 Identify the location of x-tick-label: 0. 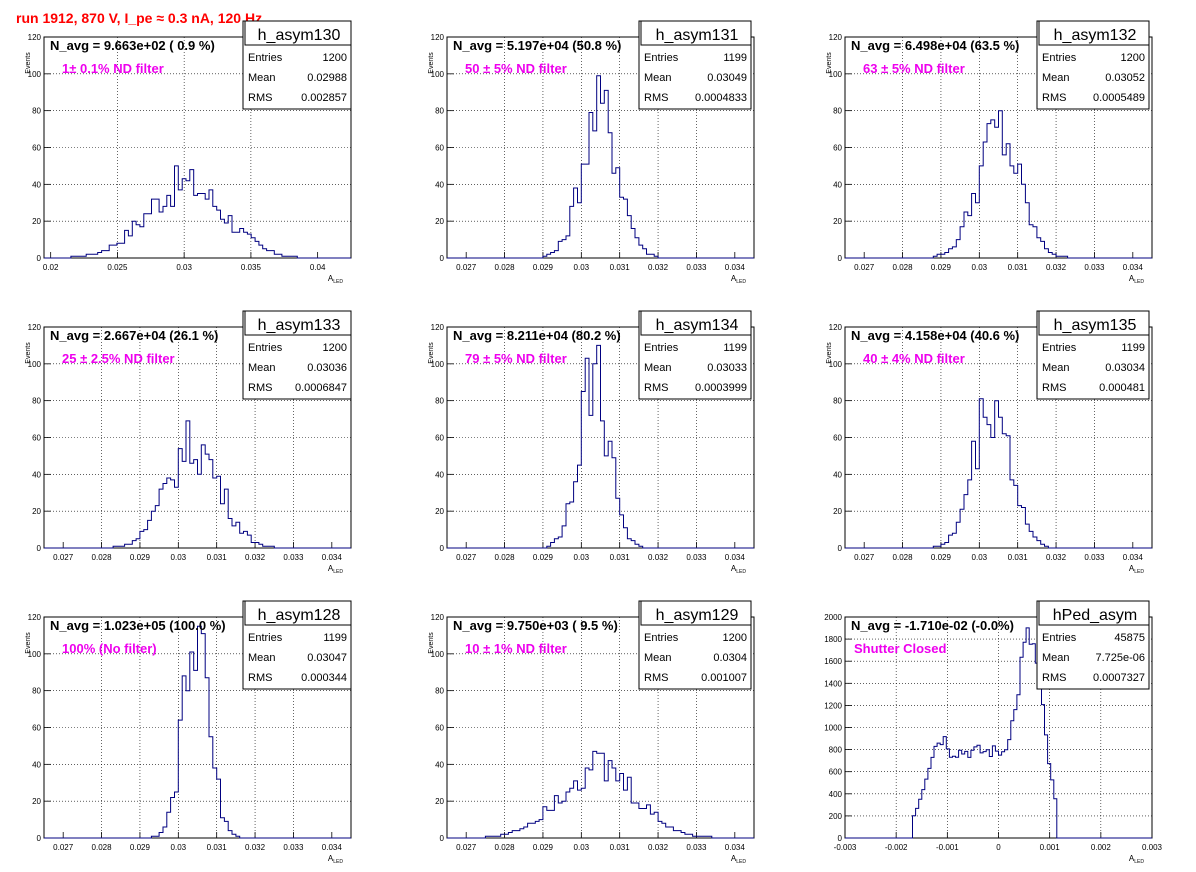
(998, 847).